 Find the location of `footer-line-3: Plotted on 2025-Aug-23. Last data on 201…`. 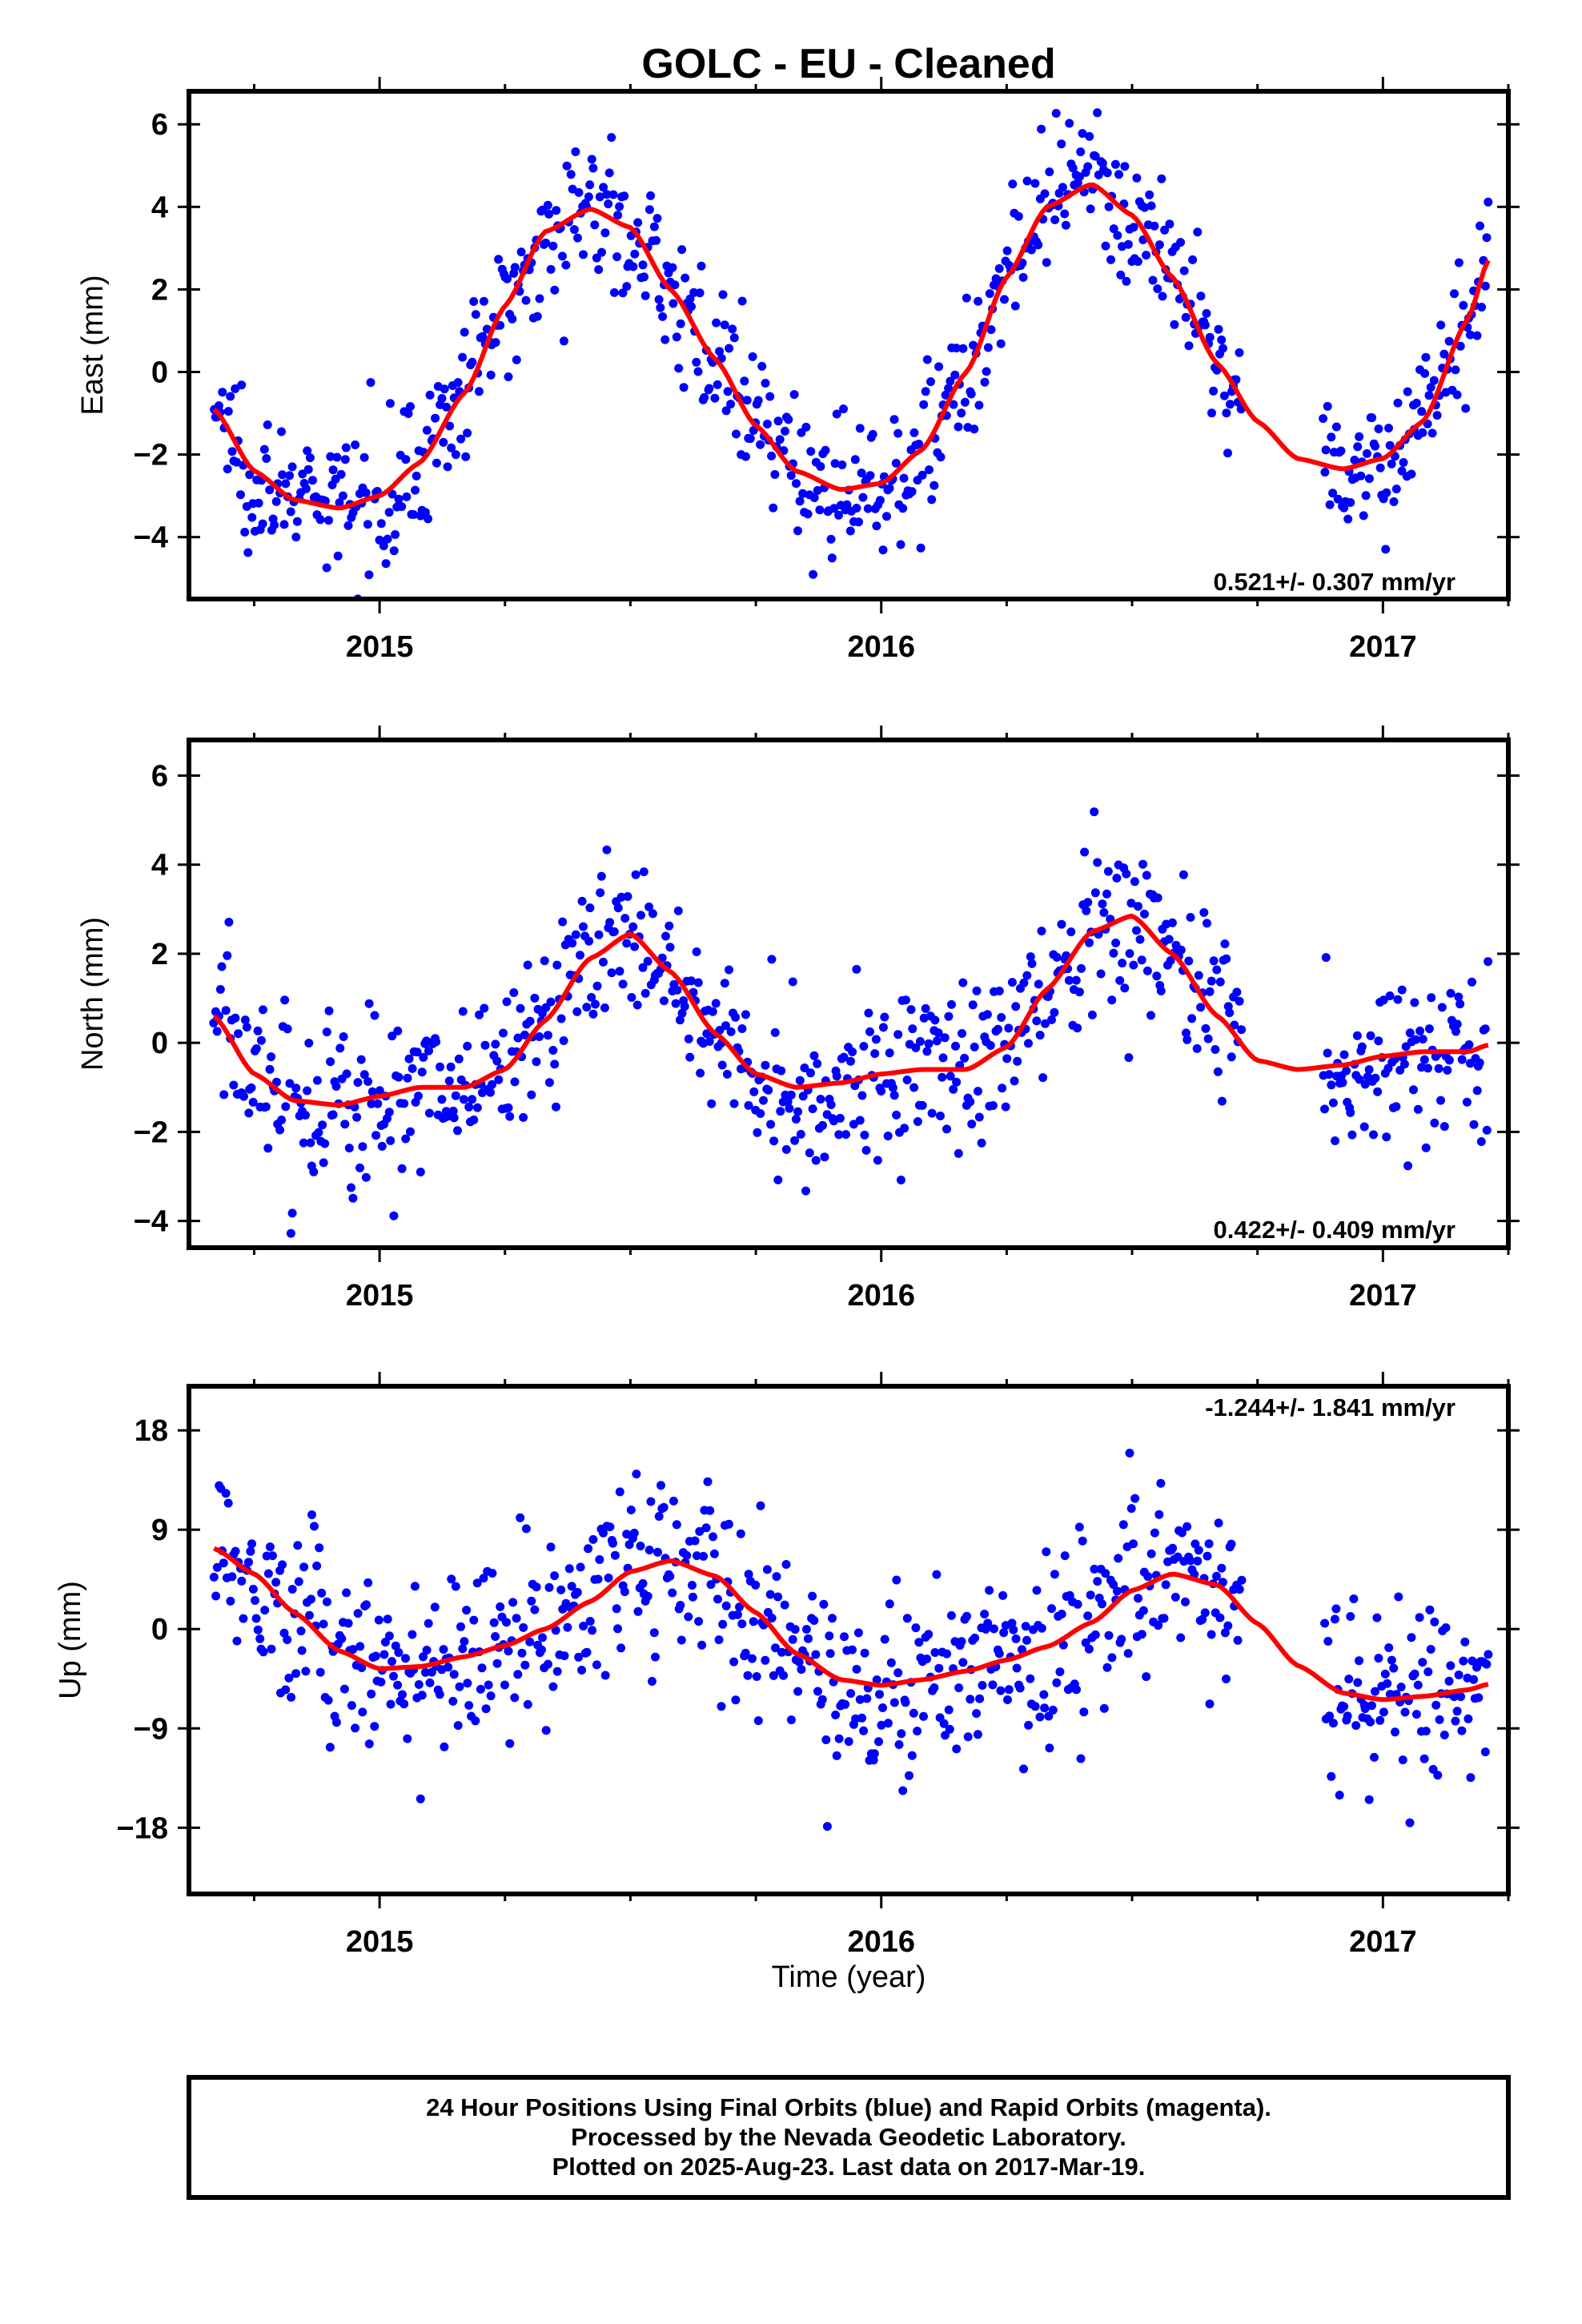

footer-line-3: Plotted on 2025-Aug-23. Last data on 201… is located at coordinates (849, 2167).